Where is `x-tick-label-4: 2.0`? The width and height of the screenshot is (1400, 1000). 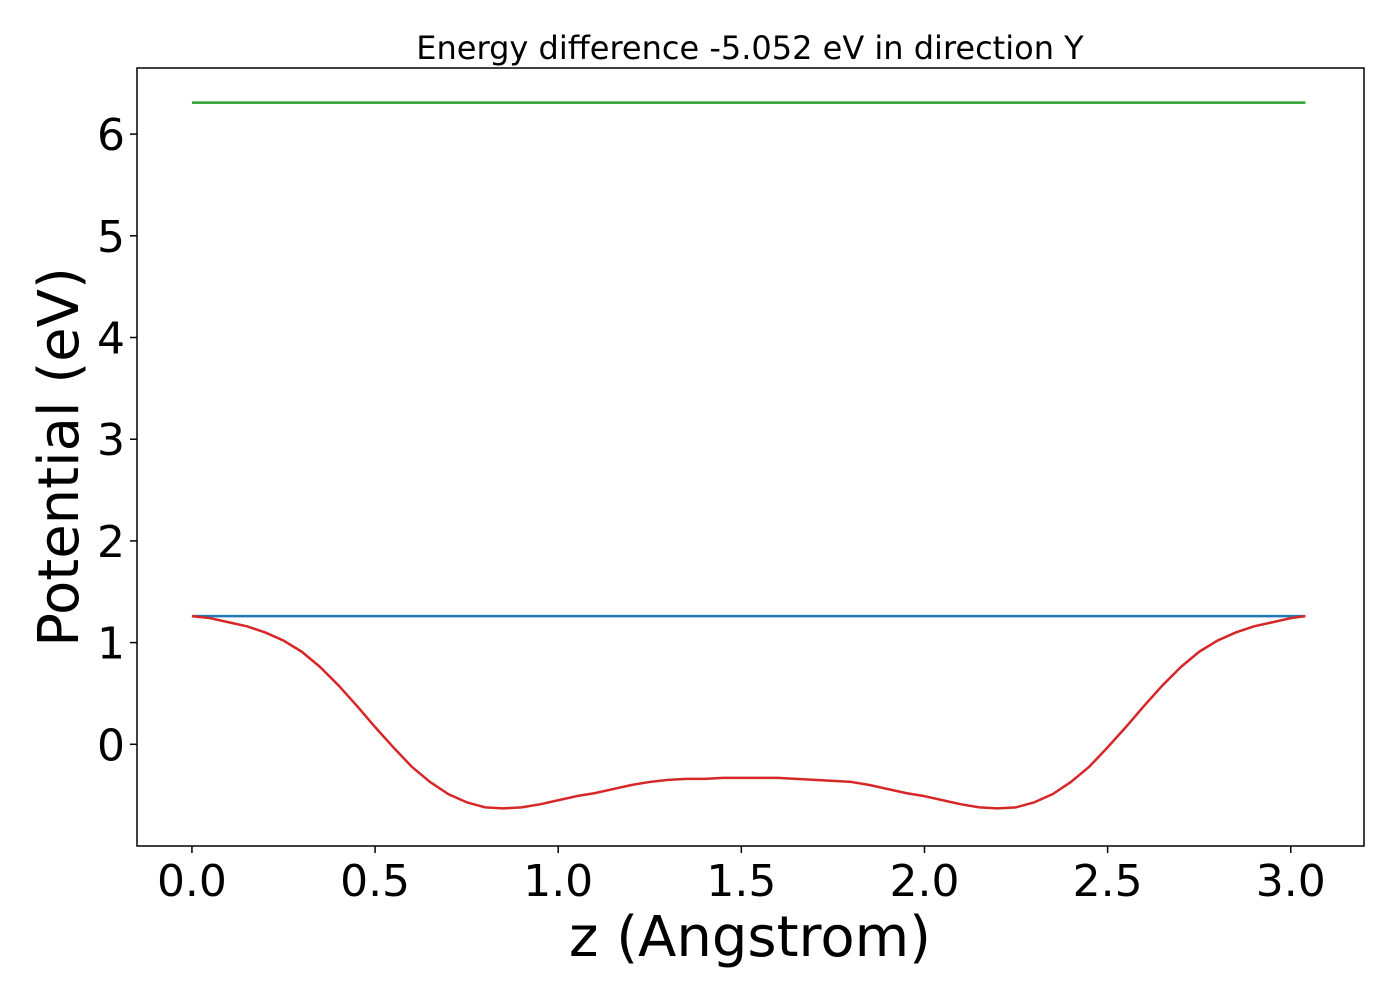
x-tick-label-4: 2.0 is located at coordinates (924, 881).